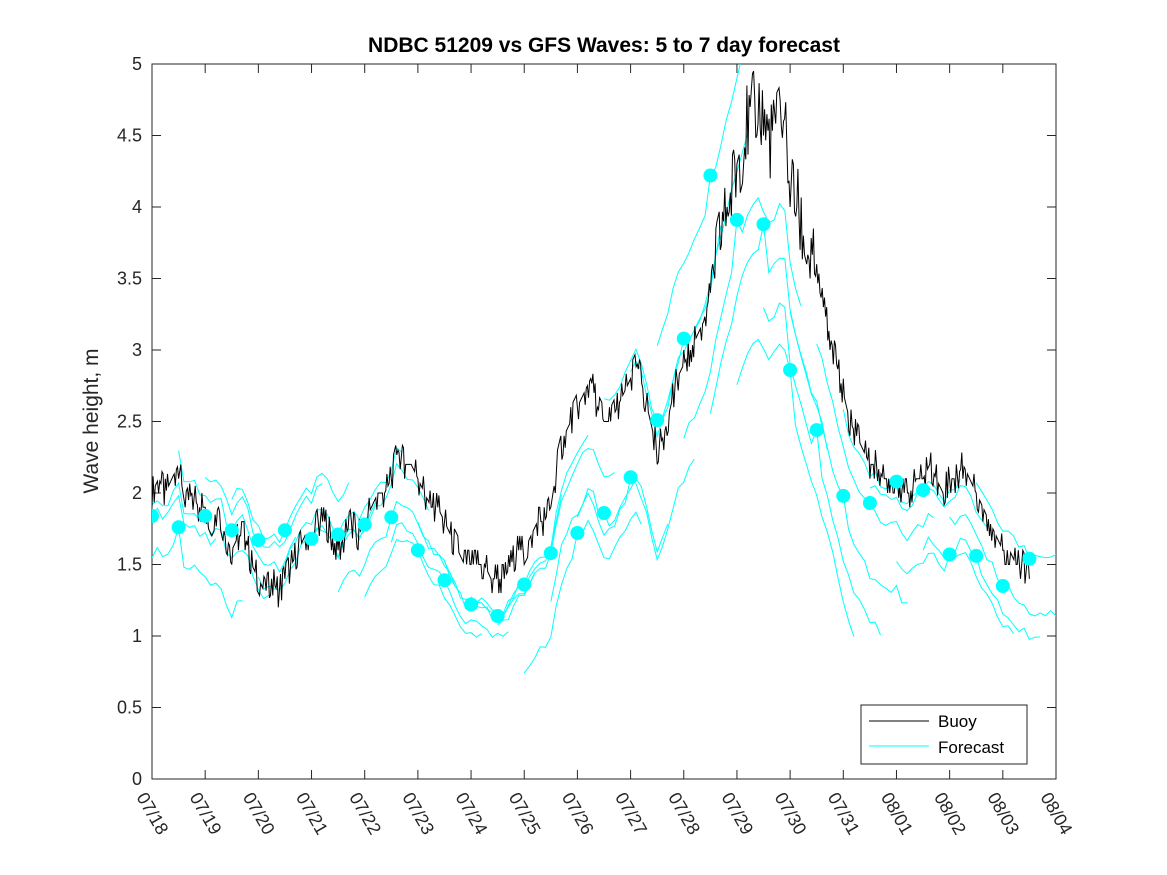  I want to click on legend-buoy-label: Buoy, so click(957, 721).